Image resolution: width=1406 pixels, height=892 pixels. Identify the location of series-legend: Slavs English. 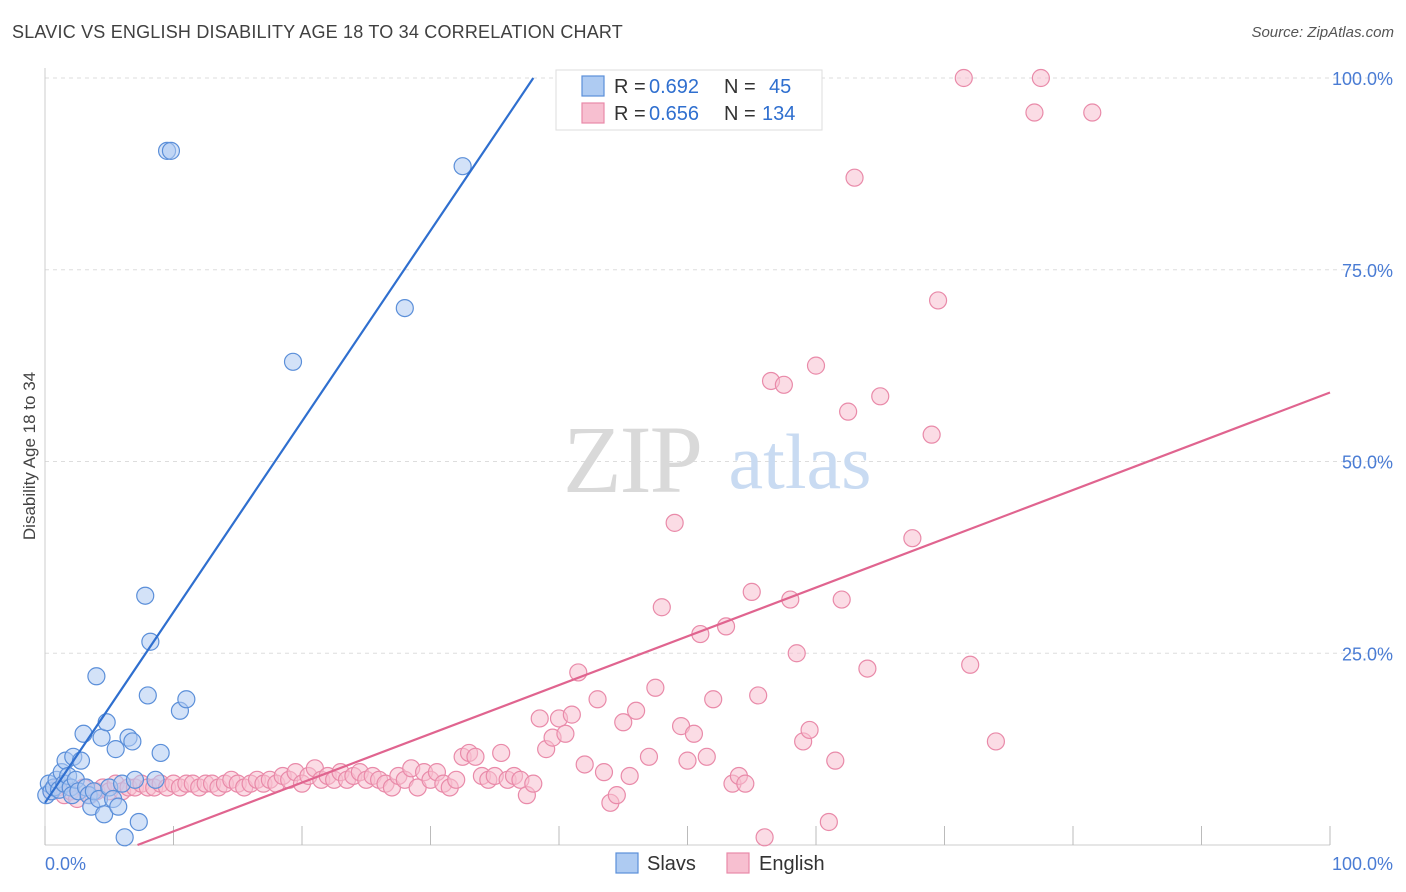
(720, 863).